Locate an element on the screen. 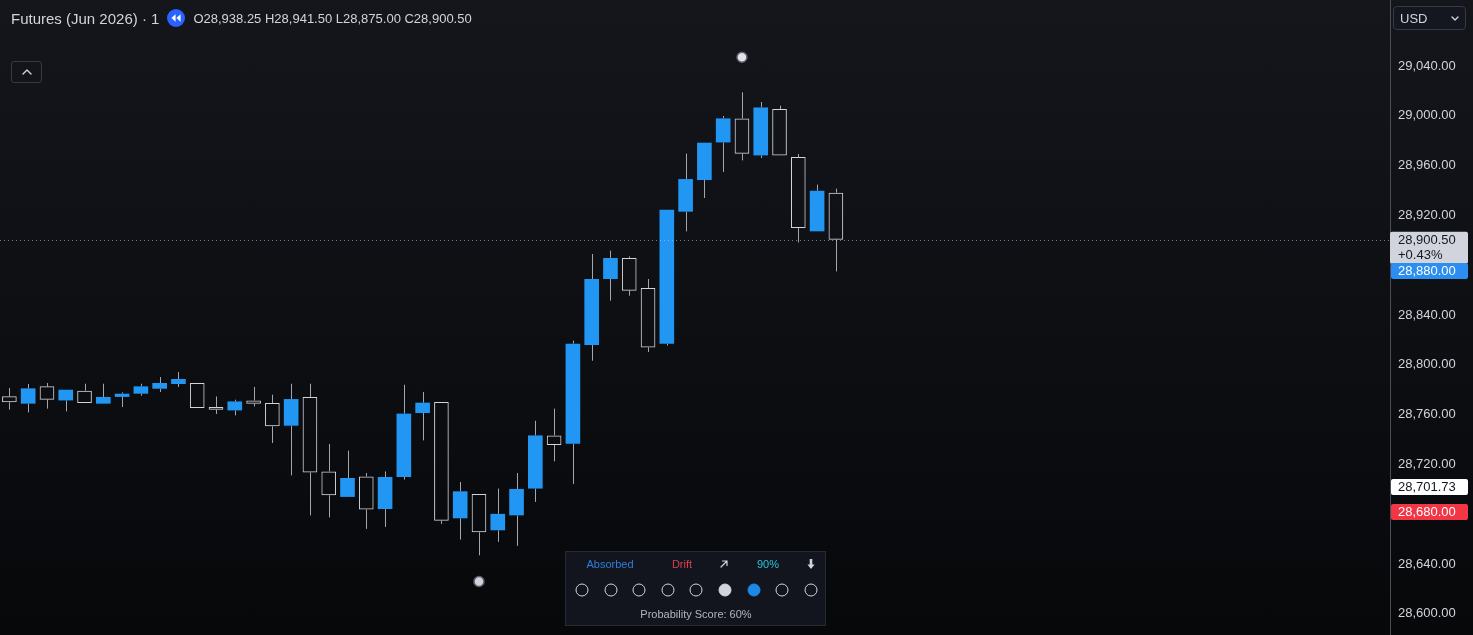 This screenshot has width=1473, height=635. ref-line-label: 28,900.50 +0.43% is located at coordinates (1427, 247).